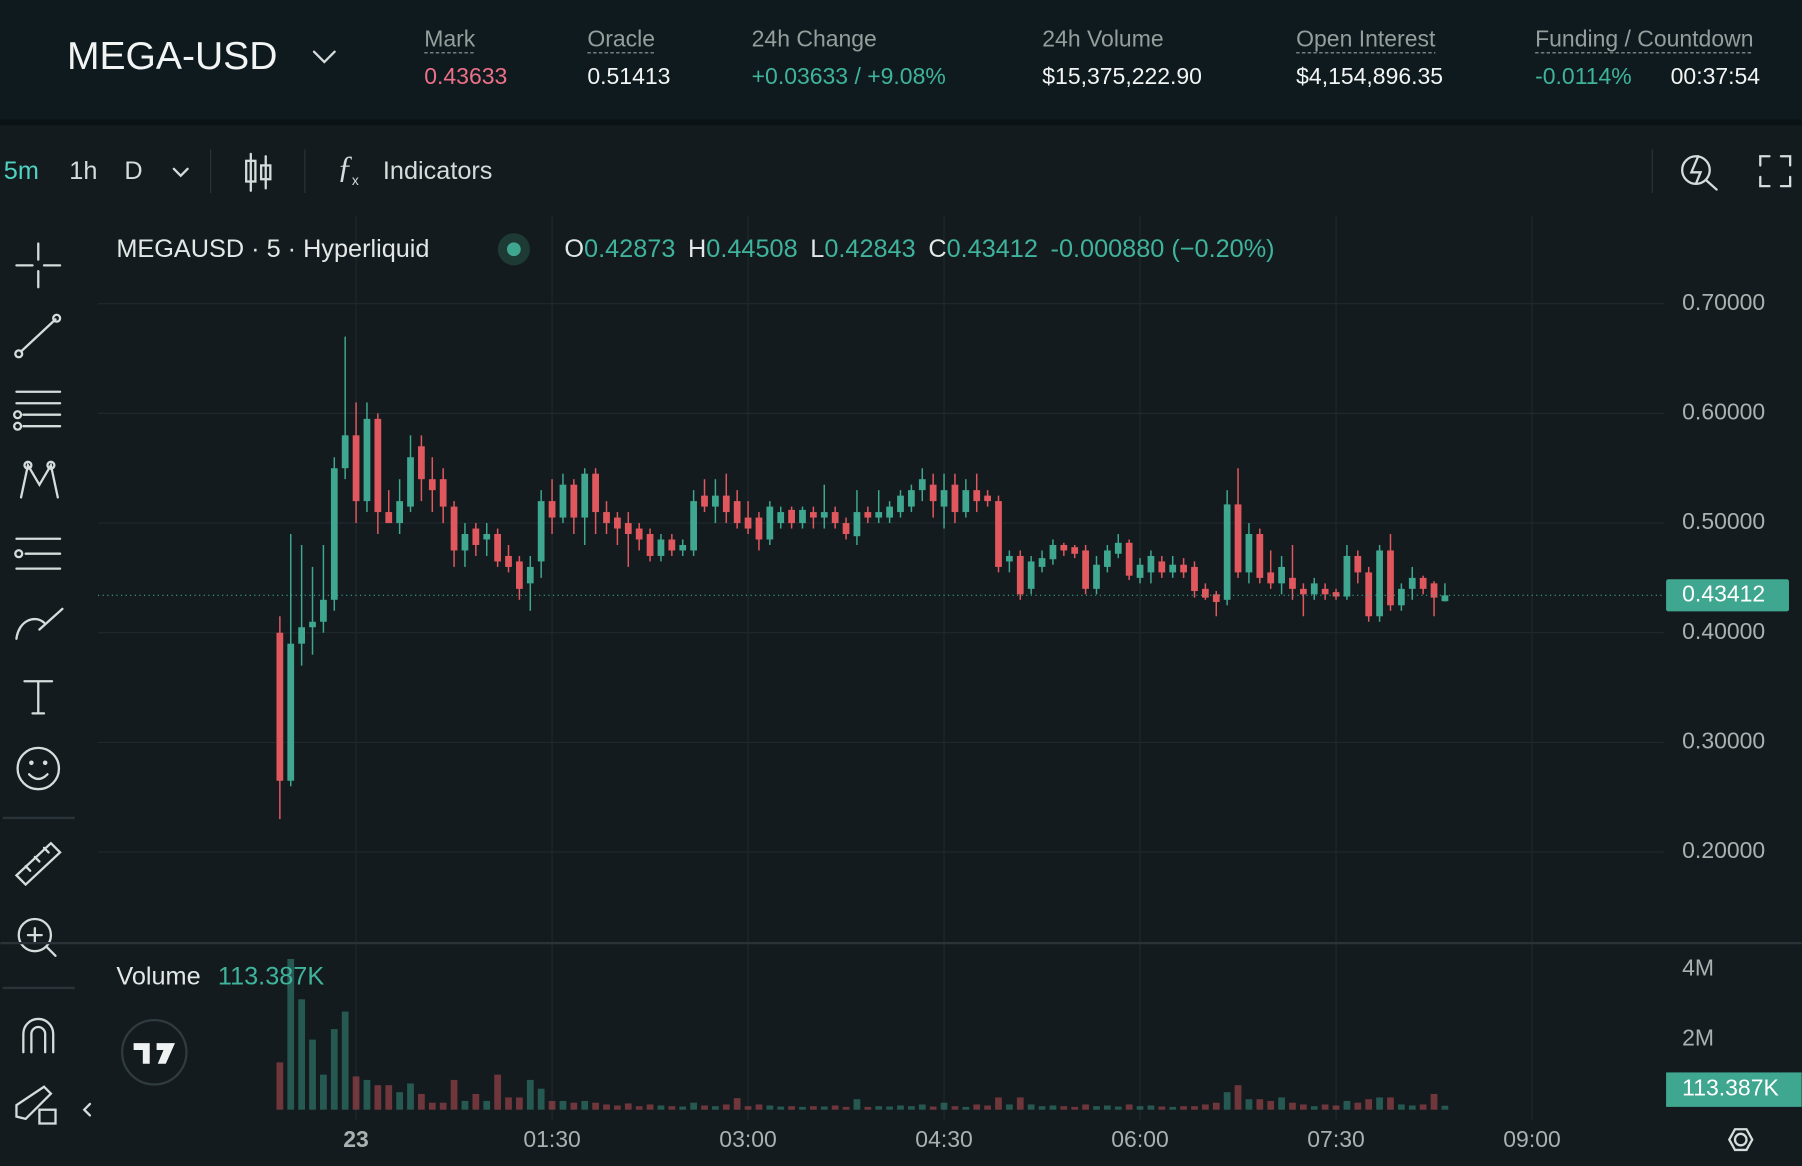 The height and width of the screenshot is (1166, 1802). What do you see at coordinates (38, 336) in the screenshot?
I see `trendline-tool` at bounding box center [38, 336].